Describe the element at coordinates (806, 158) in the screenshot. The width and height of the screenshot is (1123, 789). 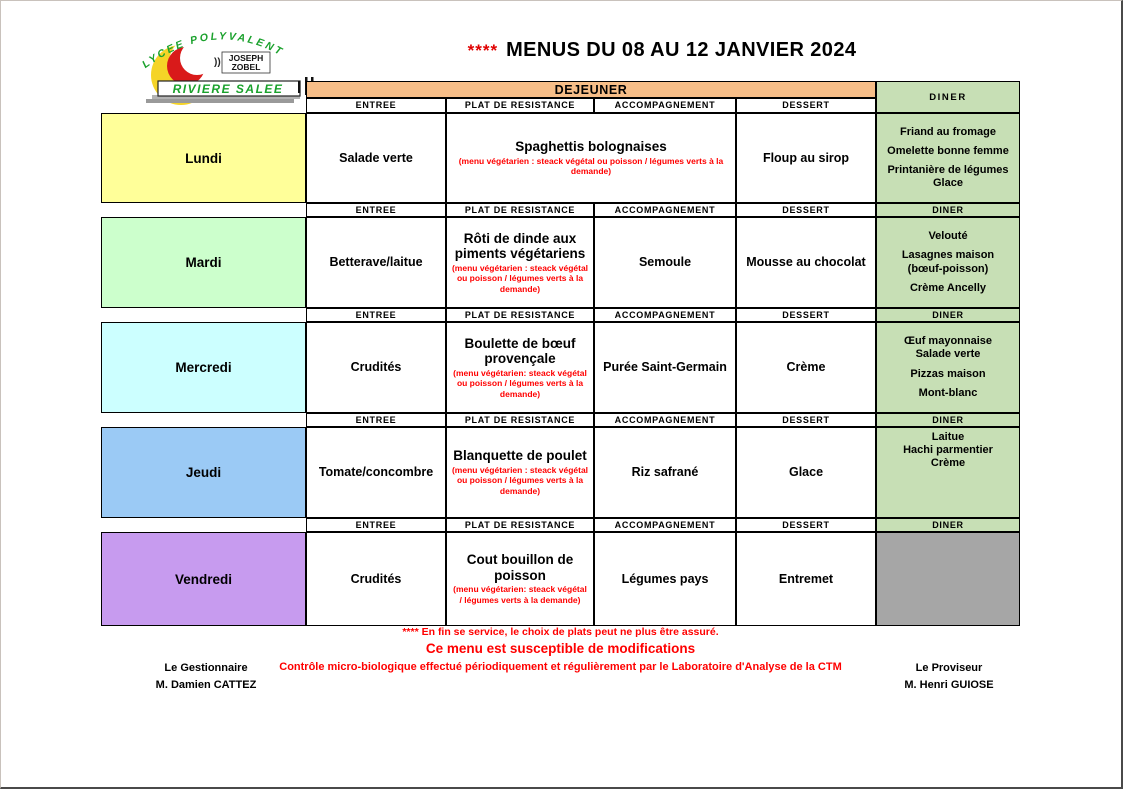
I see `dessert-cell: Floup au sirop` at that location.